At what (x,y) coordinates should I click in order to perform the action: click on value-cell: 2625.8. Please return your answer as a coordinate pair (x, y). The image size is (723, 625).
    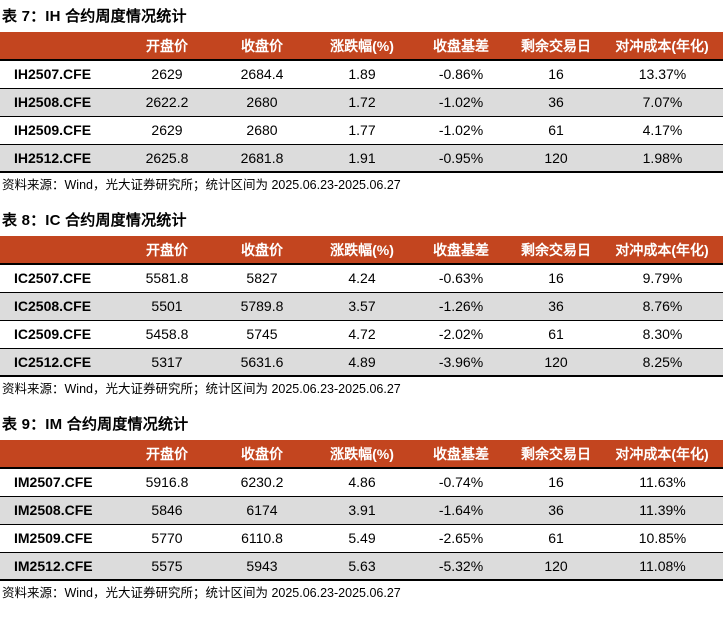
    Looking at the image, I should click on (167, 158).